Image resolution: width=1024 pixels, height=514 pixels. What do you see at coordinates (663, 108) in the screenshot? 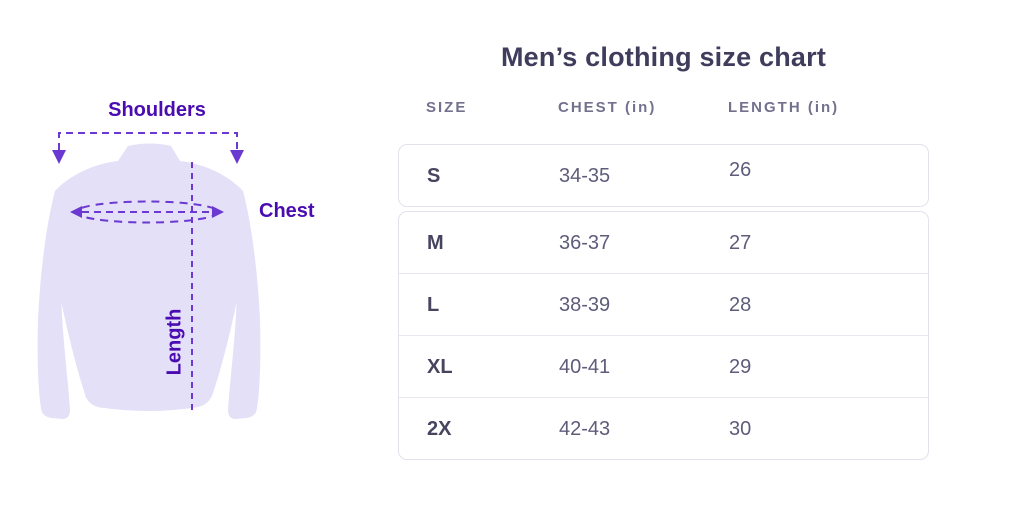
I see `size-table-header: SIZE CHEST (in) LENGTH (in)` at bounding box center [663, 108].